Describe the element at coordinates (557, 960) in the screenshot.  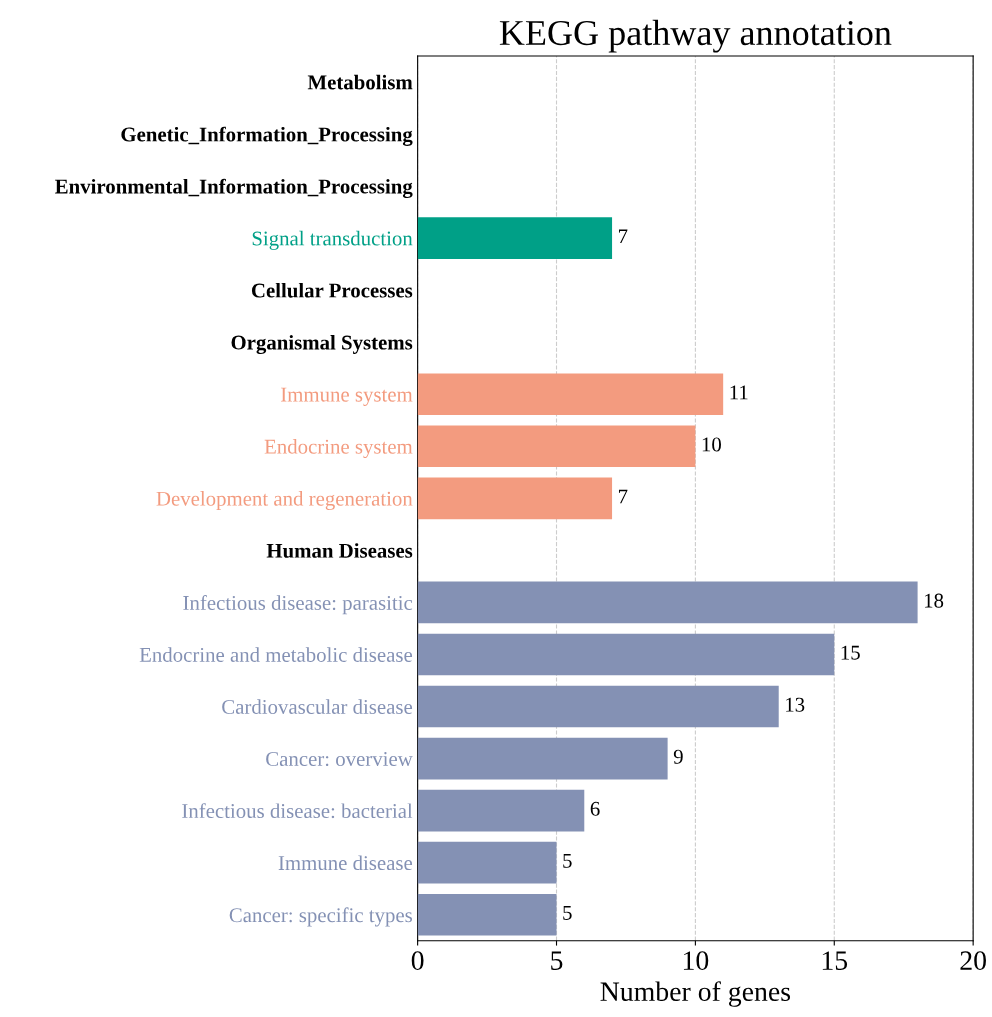
I see `x-tick-label: 5` at that location.